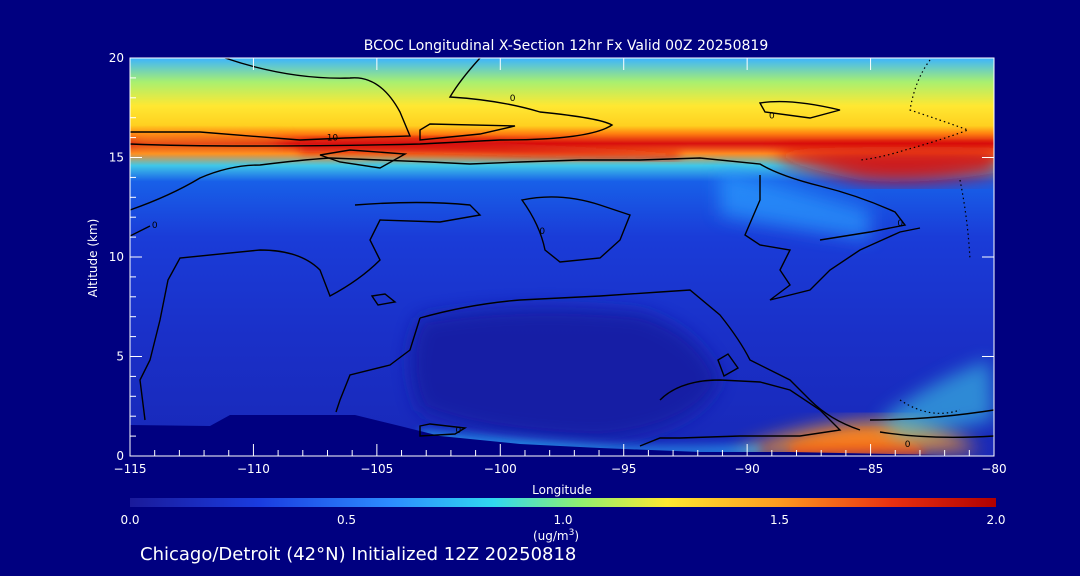 Image resolution: width=1080 pixels, height=576 pixels. What do you see at coordinates (93, 258) in the screenshot?
I see `y-axis-label: Altitude (km)` at bounding box center [93, 258].